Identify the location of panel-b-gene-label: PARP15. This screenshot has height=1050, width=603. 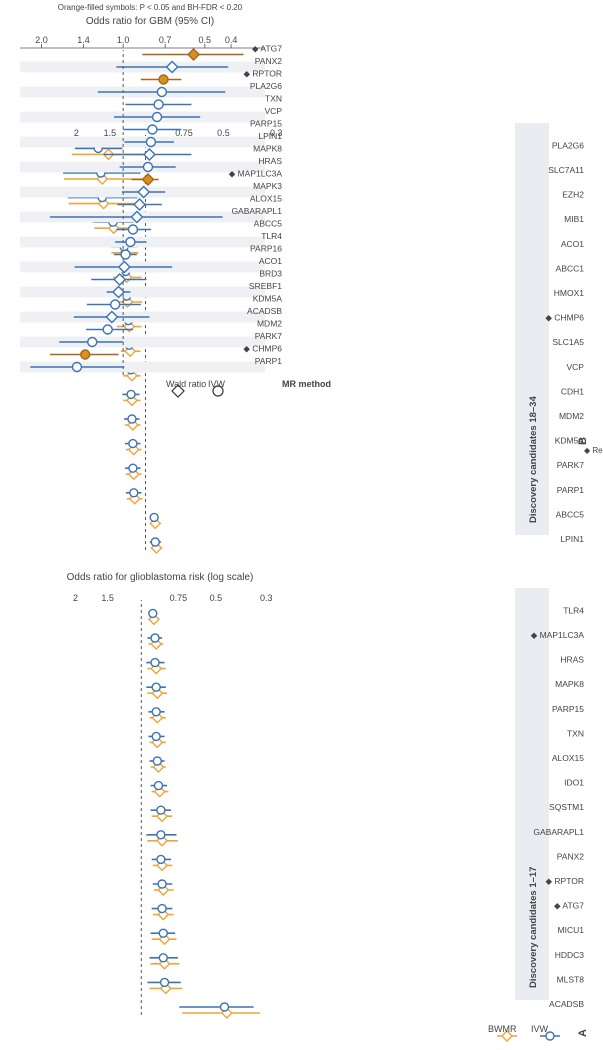
(266, 124).